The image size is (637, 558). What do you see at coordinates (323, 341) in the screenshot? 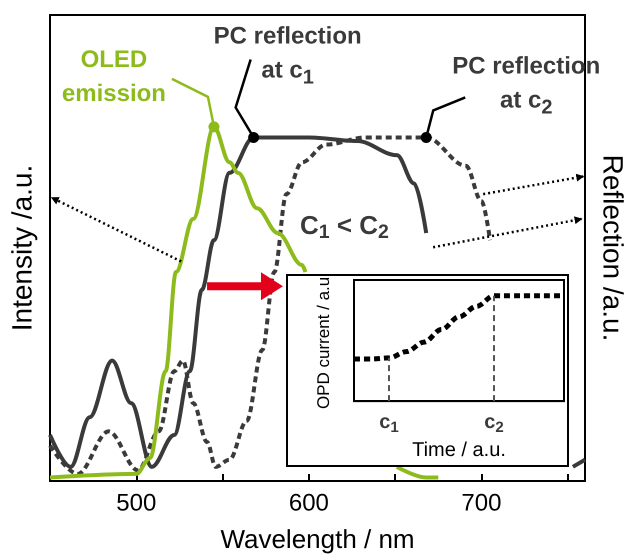
I see `y-axis-title: OPD current / a.u.` at bounding box center [323, 341].